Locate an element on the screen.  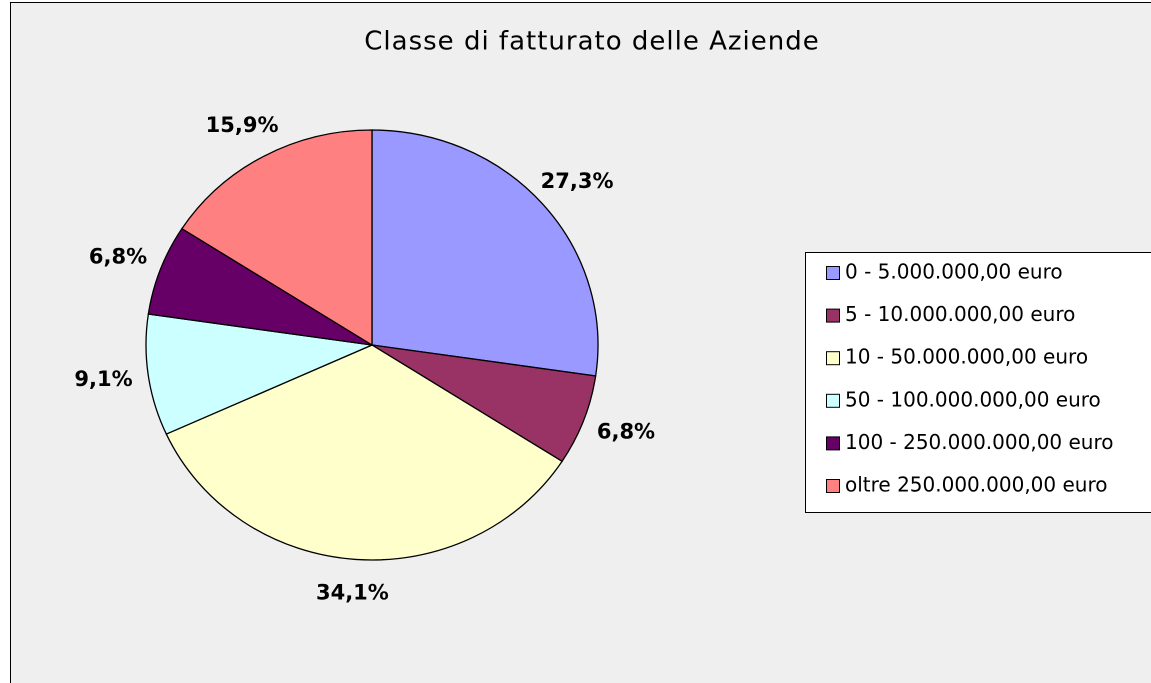
legend-label: 0 - 5.000.000,00 euro is located at coordinates (954, 272).